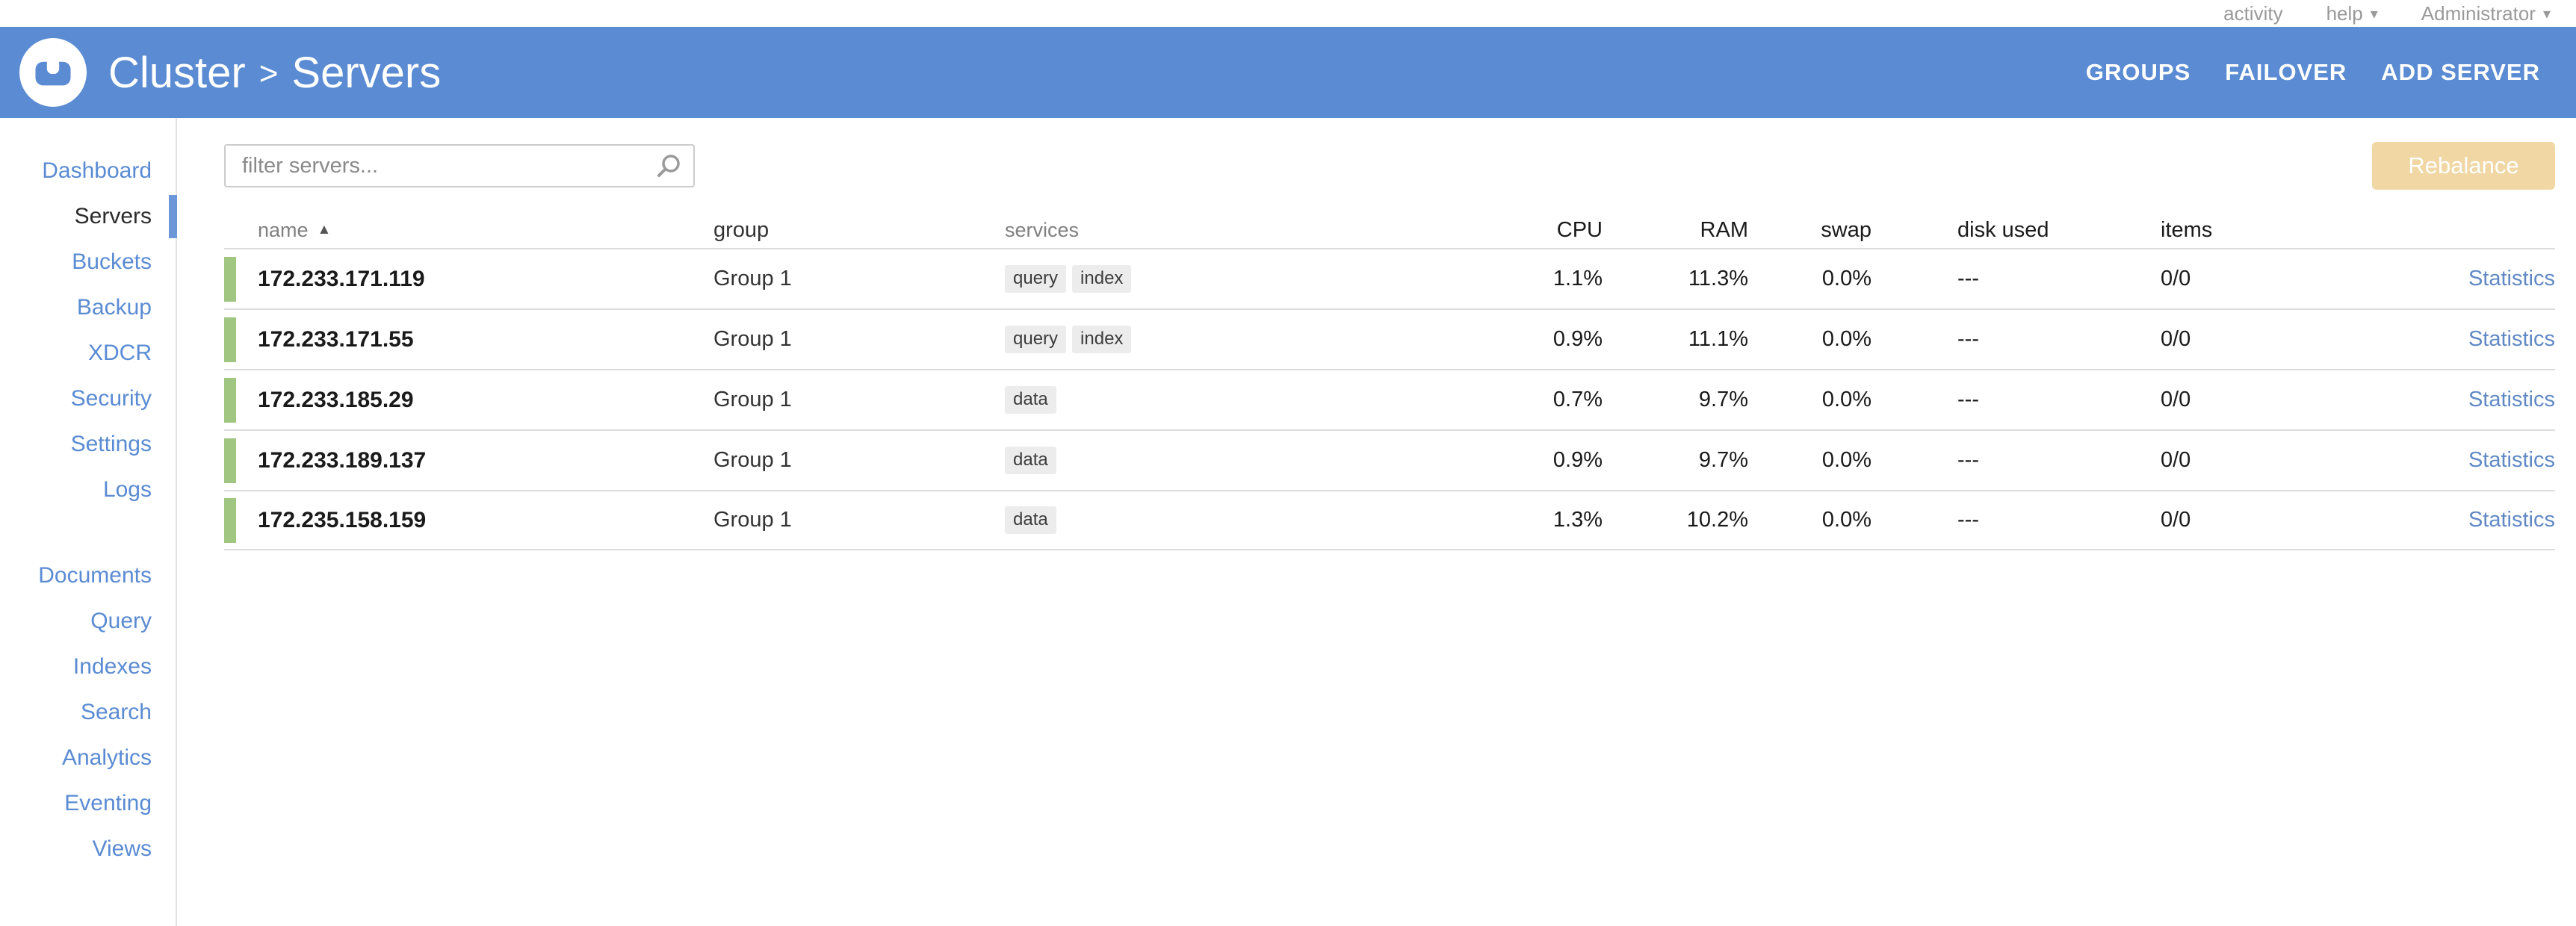 The image size is (2576, 926). I want to click on header-nav-groups: GROUPS, so click(2138, 72).